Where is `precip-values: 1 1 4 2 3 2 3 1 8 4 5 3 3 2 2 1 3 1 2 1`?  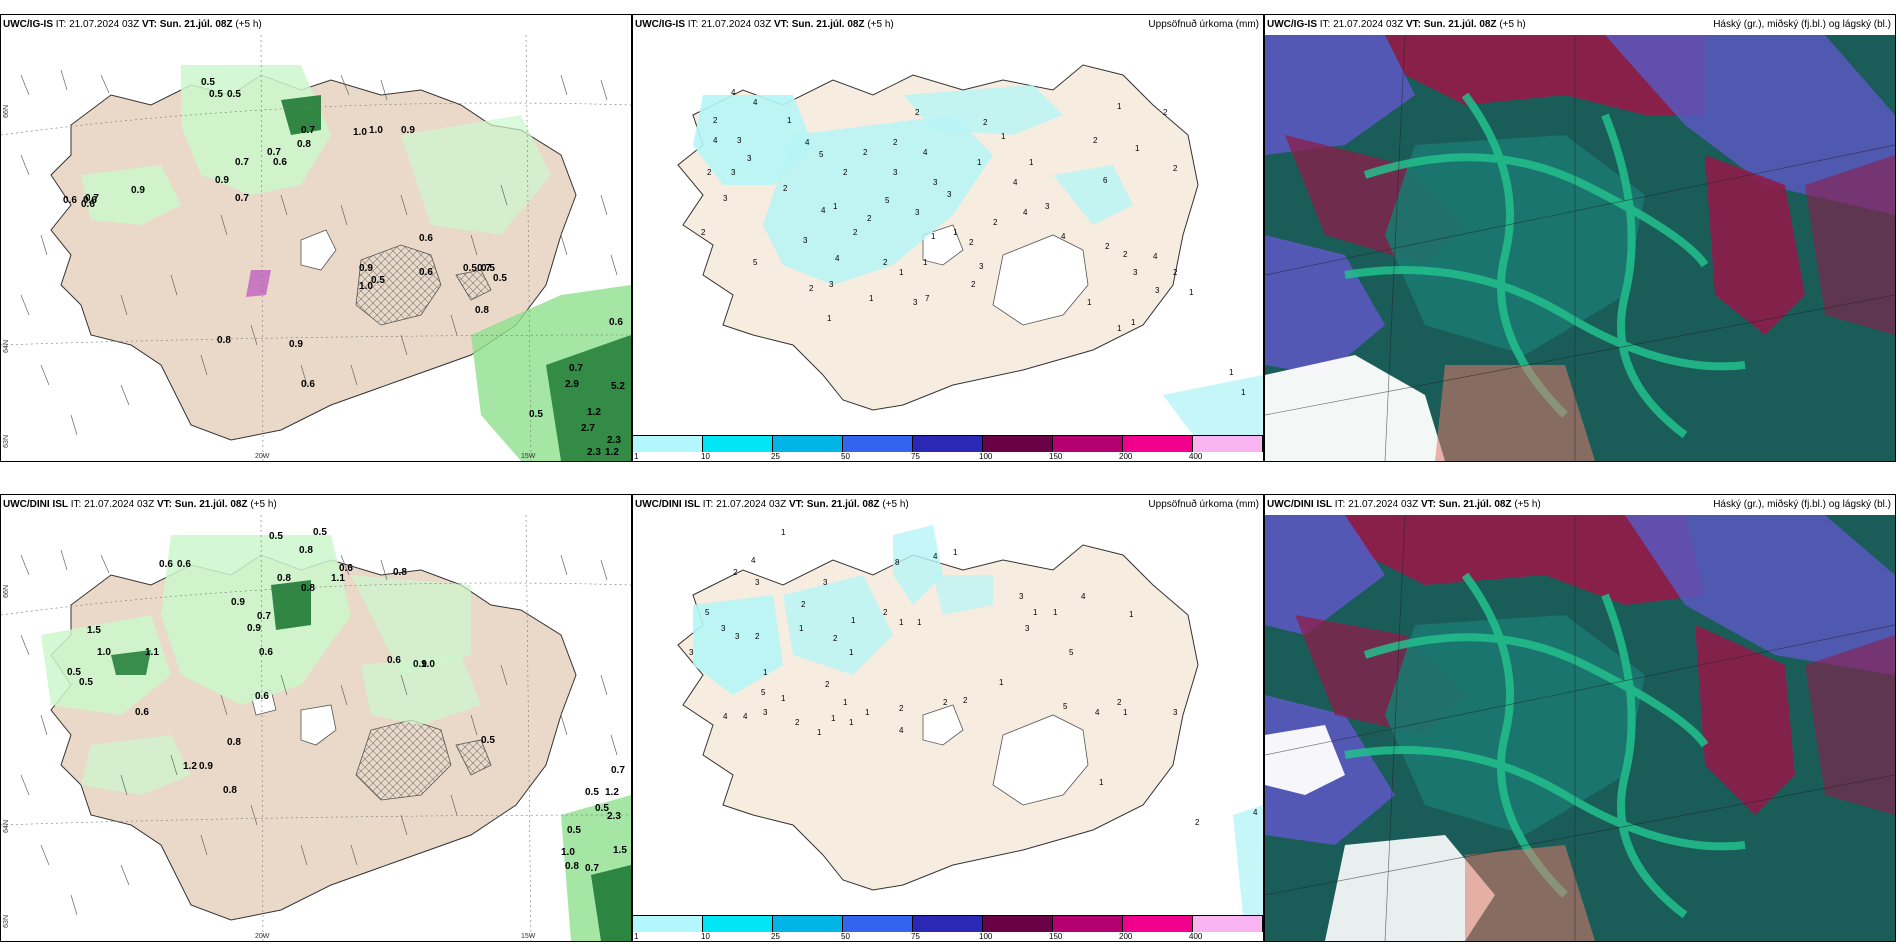
precip-values: 1 1 4 2 3 2 3 1 8 4 5 3 3 2 2 1 3 1 2 1 is located at coordinates (973, 677).